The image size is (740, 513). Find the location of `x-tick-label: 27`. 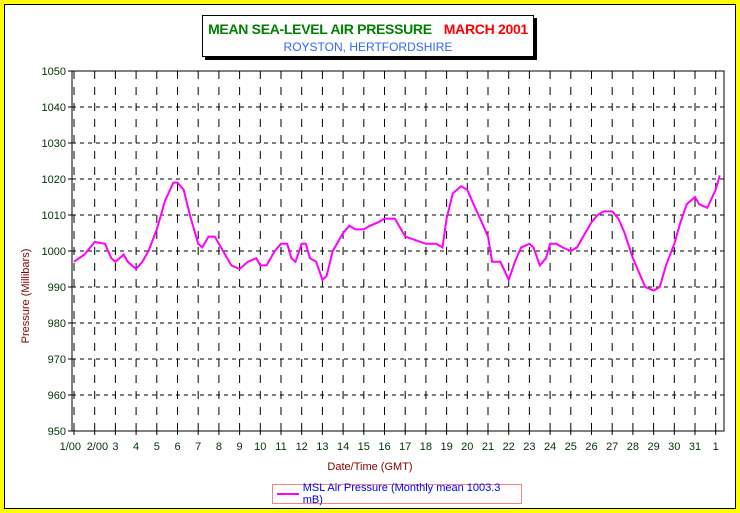

x-tick-label: 27 is located at coordinates (612, 447).